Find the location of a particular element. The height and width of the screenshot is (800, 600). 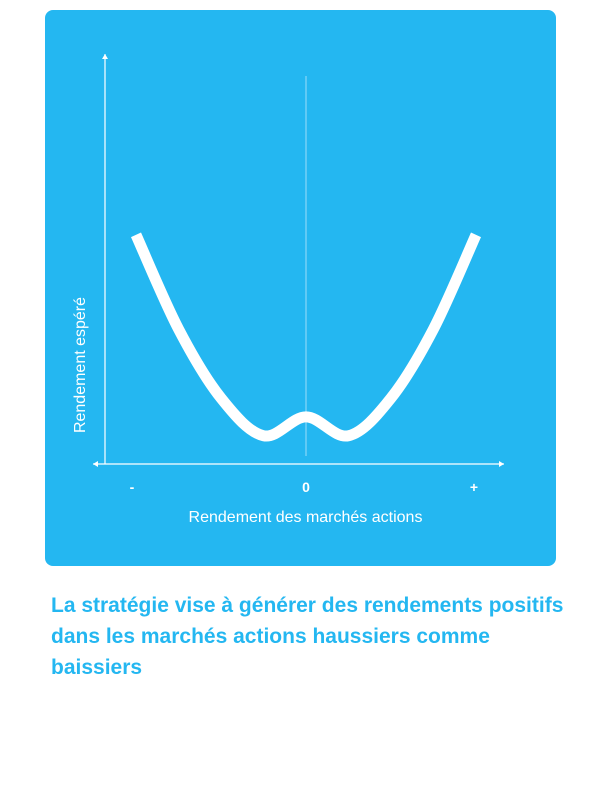

x-axis-label: Rendement des marchés actions is located at coordinates (306, 517).